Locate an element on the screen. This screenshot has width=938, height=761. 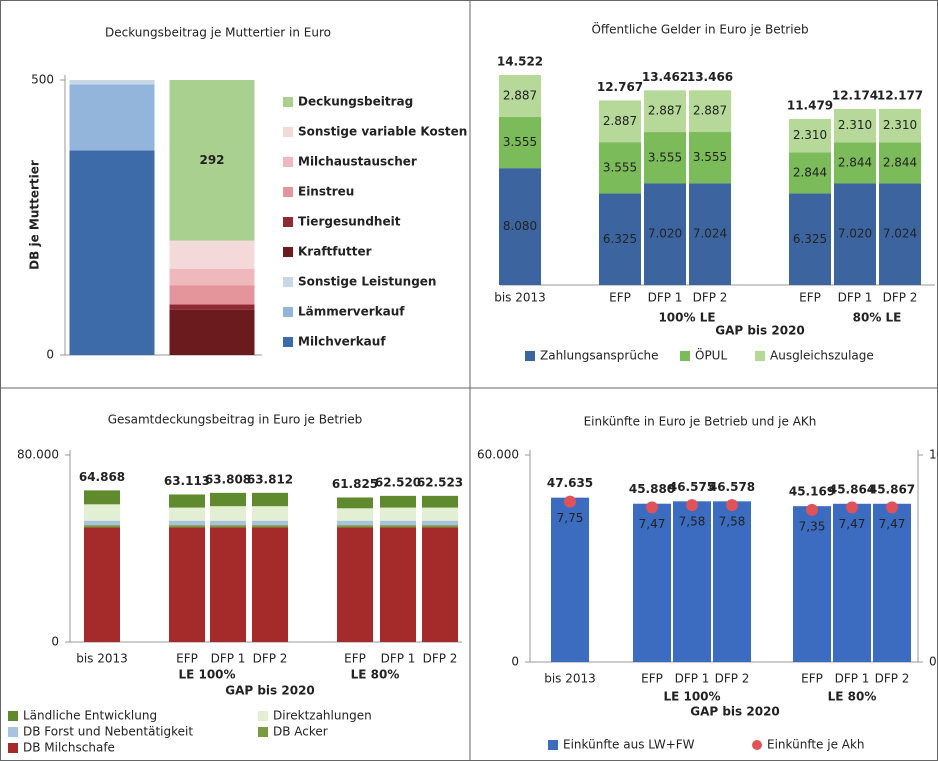
segment-label: 7.024 is located at coordinates (710, 234).